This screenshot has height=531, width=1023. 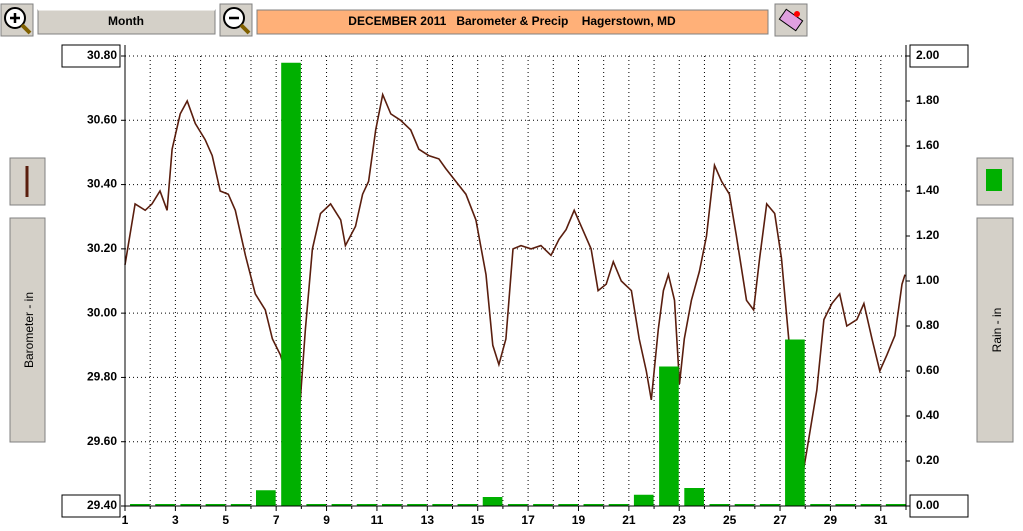 I want to click on y-axis-label-button: Barometer - in, so click(x=27, y=330).